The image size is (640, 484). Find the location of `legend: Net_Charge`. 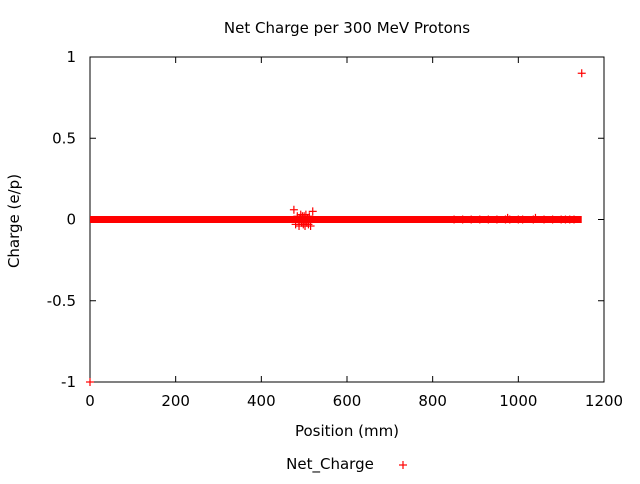

legend: Net_Charge is located at coordinates (346, 464).